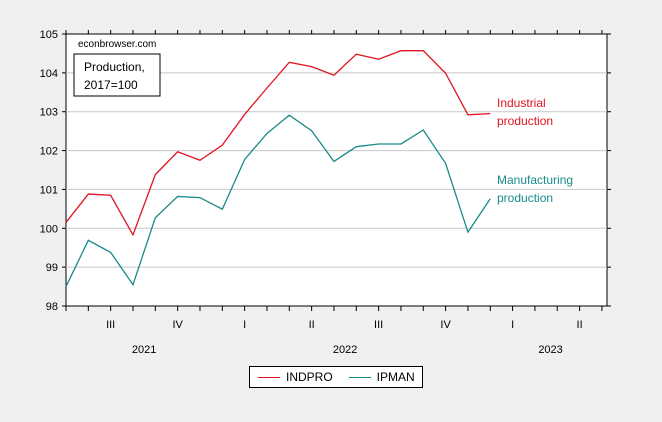 The width and height of the screenshot is (662, 422). I want to click on legend-item-ipman: IPMAN, so click(381, 377).